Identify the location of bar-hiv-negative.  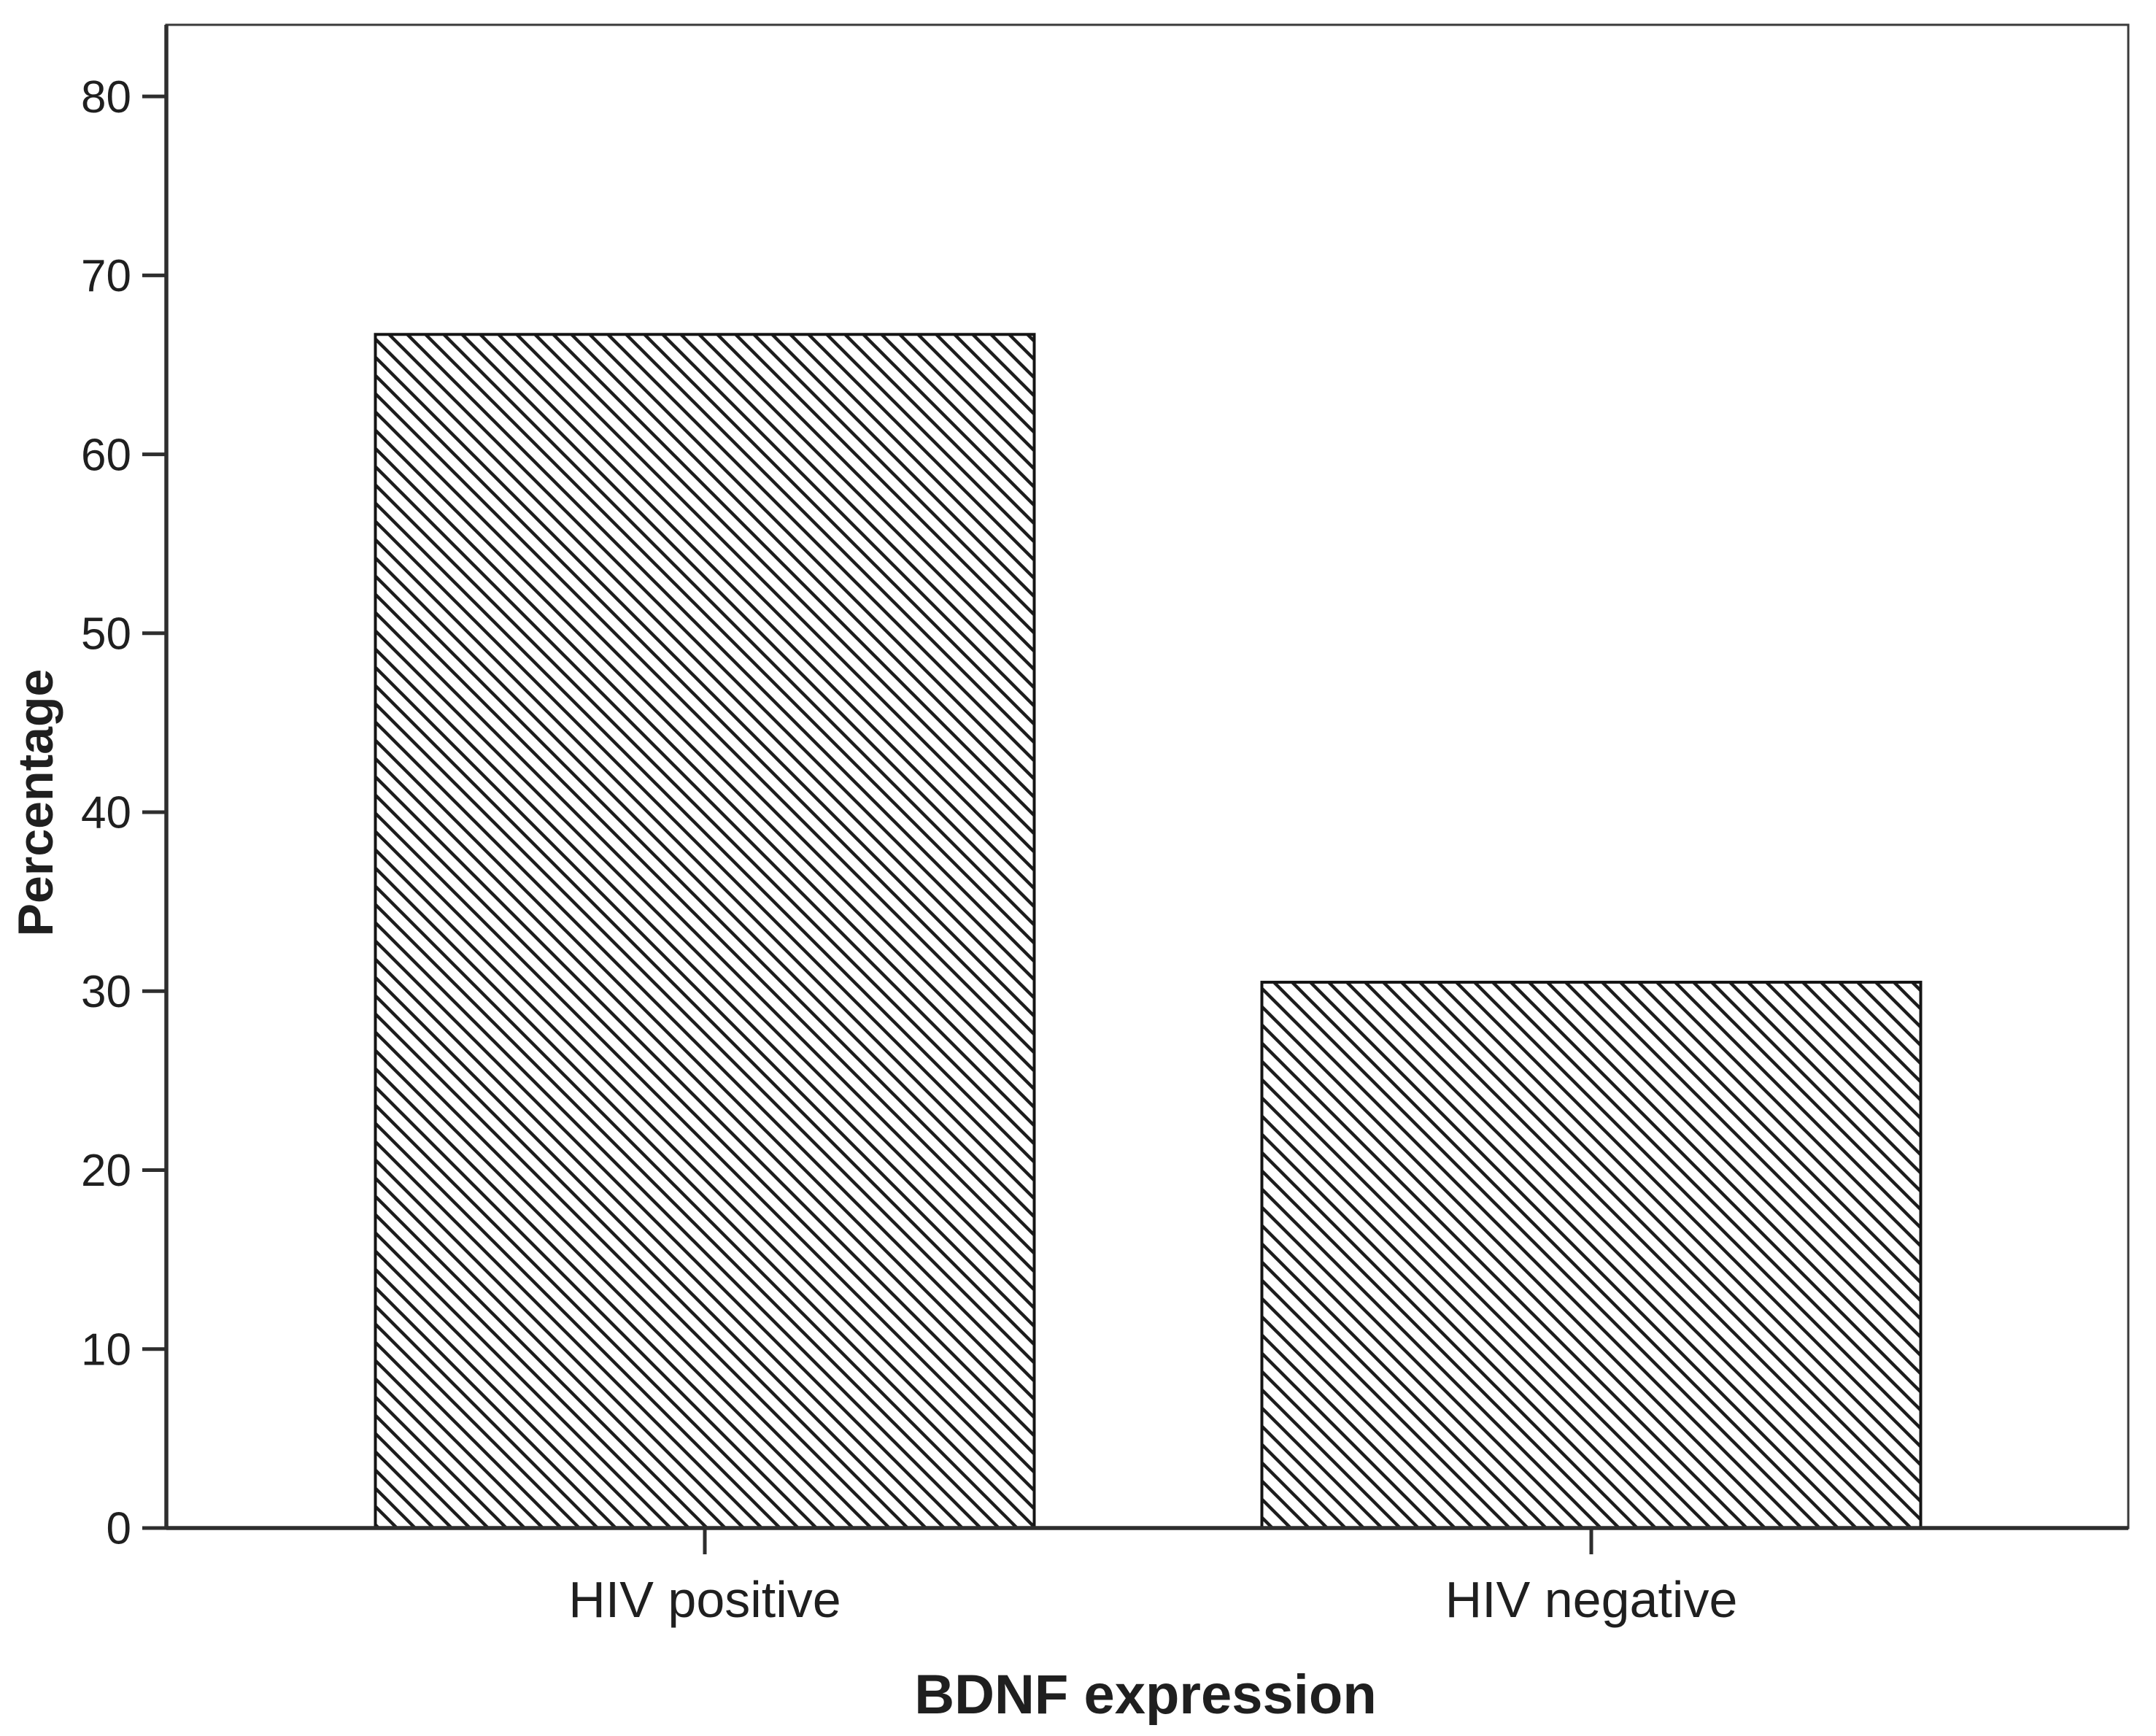
(1591, 1255).